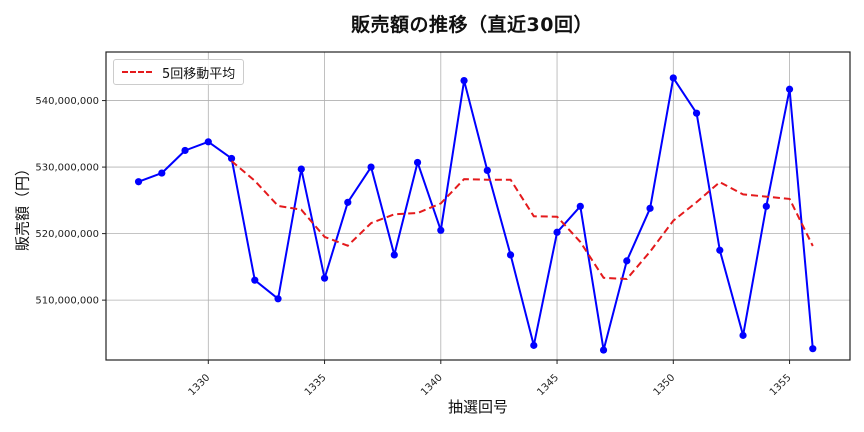 The width and height of the screenshot is (864, 432). What do you see at coordinates (67, 234) in the screenshot?
I see `y-tick-label: 520,000,000` at bounding box center [67, 234].